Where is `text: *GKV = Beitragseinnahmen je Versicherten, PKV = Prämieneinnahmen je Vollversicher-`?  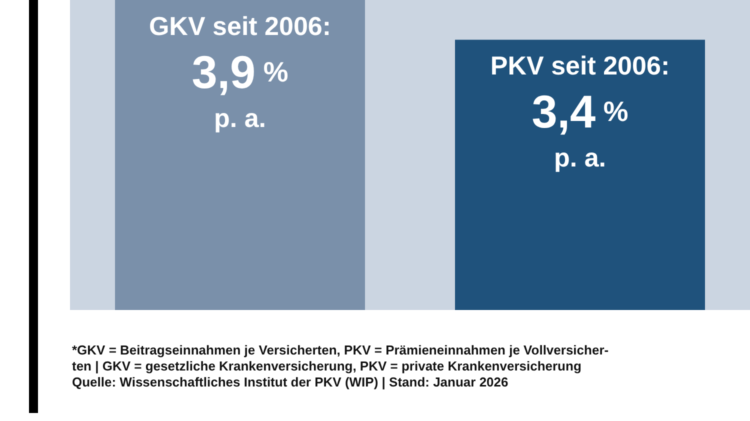 text: *GKV = Beitragseinnahmen je Versicherten, PKV = Prämieneinnahmen je Vollversicher- is located at coordinates (340, 350).